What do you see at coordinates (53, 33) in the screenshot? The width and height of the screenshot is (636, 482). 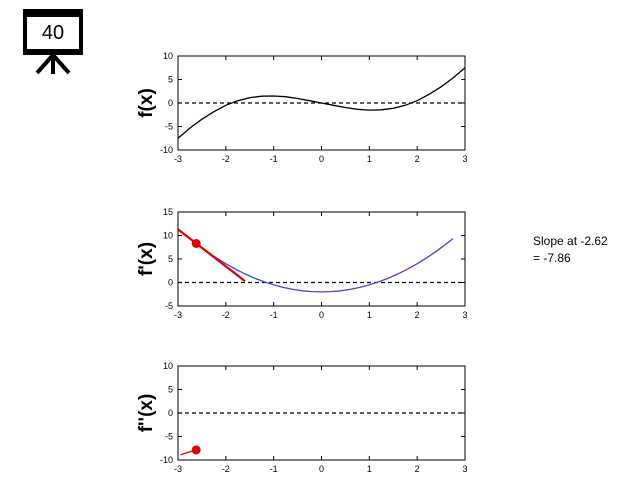 I see `slide-number: 40` at bounding box center [53, 33].